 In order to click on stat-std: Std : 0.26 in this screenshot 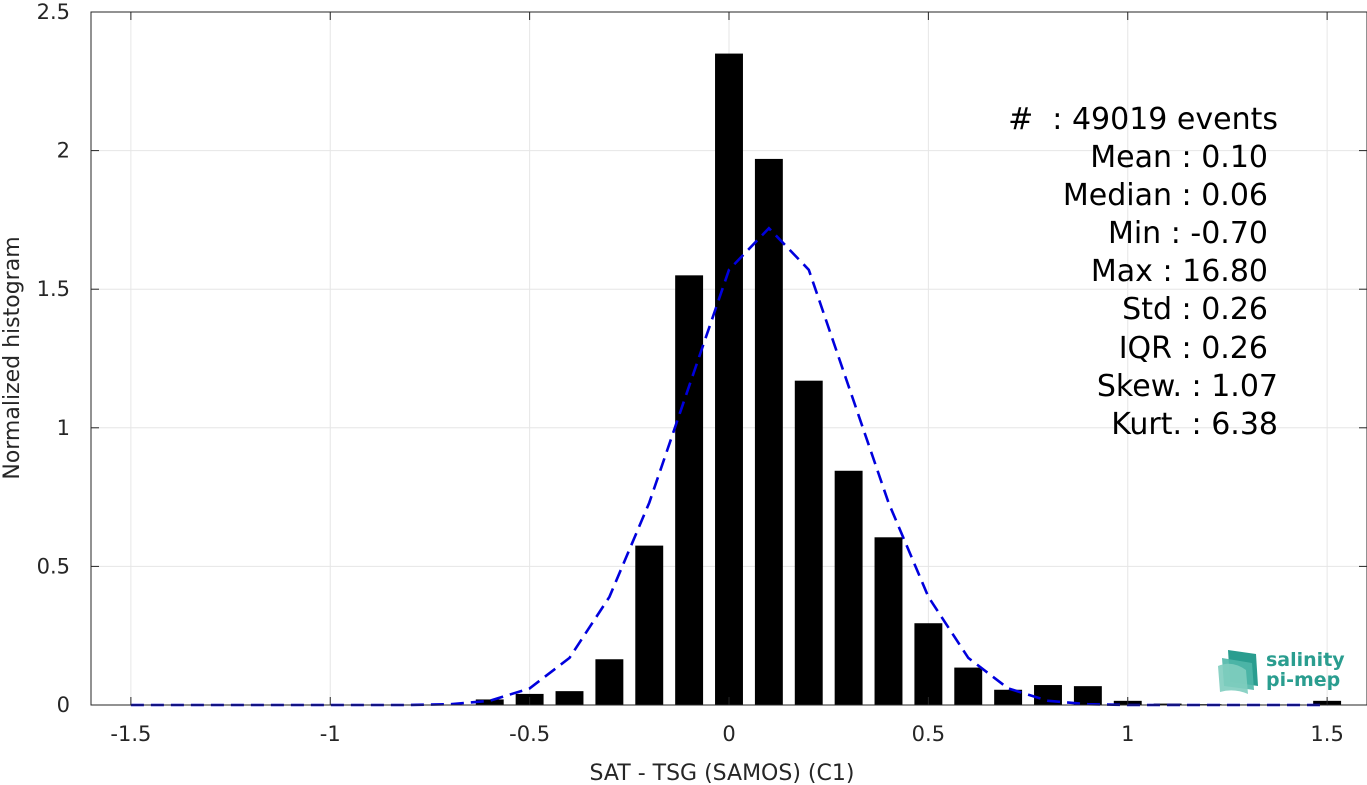, I will do `click(1195, 309)`.